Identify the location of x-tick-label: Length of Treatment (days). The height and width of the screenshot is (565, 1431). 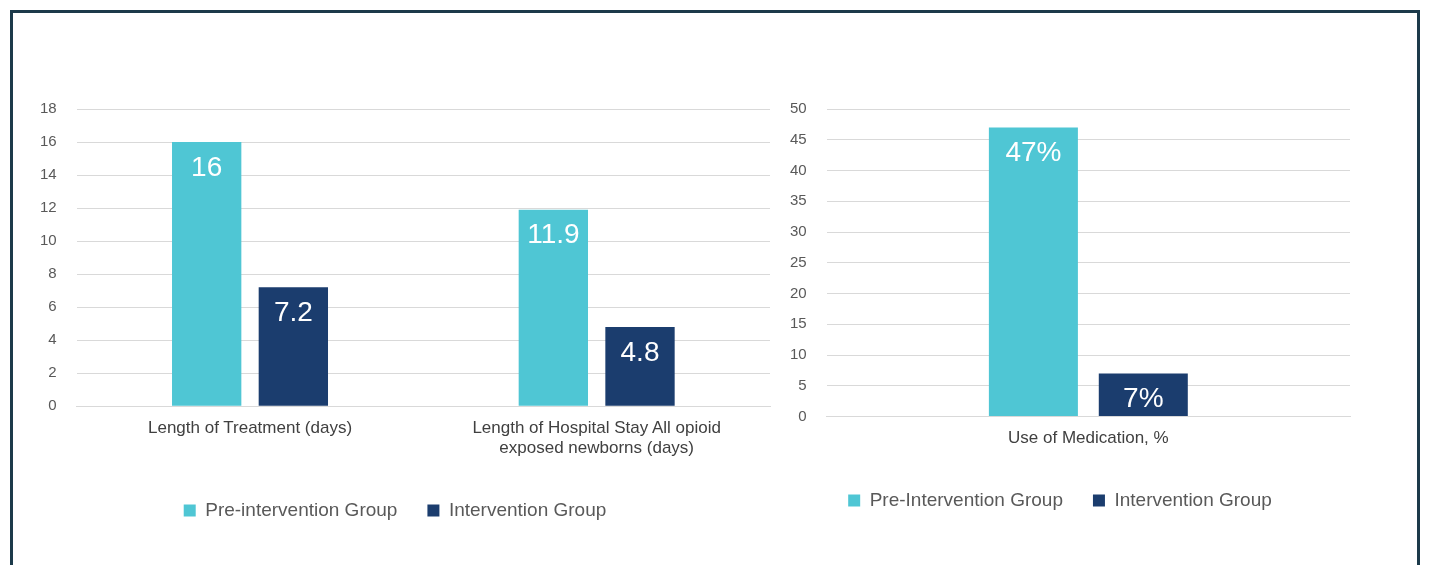
(250, 428).